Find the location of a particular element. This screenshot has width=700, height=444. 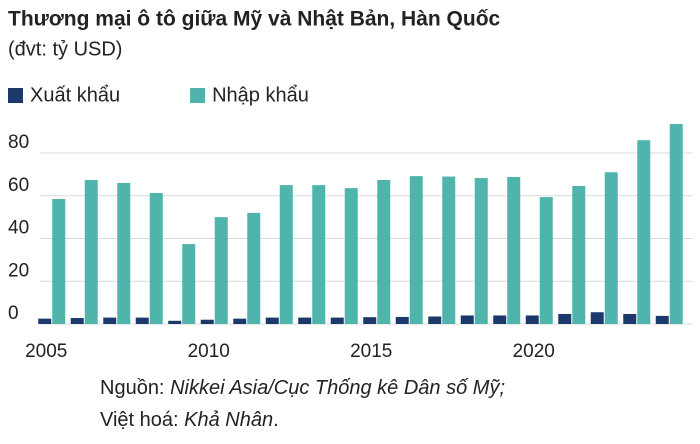

y-tick-label: 20 is located at coordinates (18, 270).